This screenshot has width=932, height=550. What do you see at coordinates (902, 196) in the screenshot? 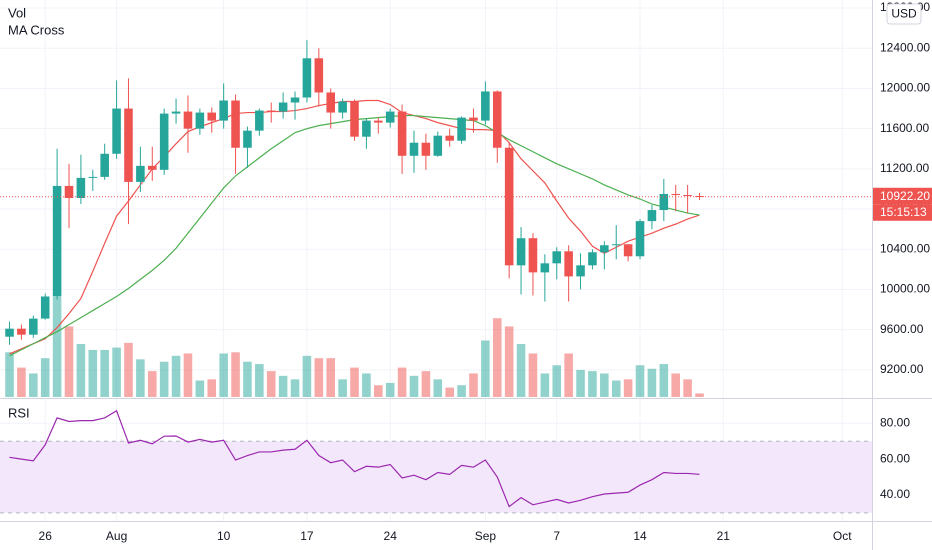
I see `last-price-badge` at bounding box center [902, 196].